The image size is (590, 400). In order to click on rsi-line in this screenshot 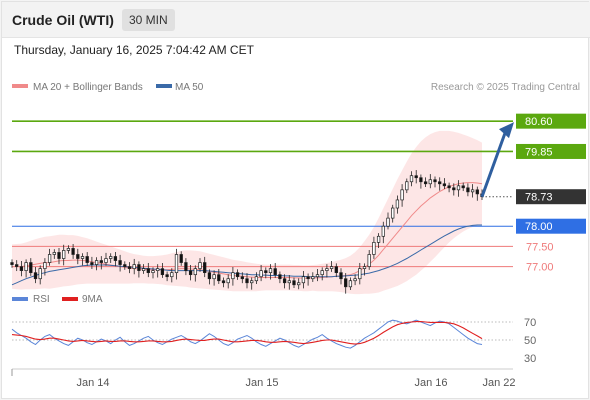, I will do `click(247, 334)`.